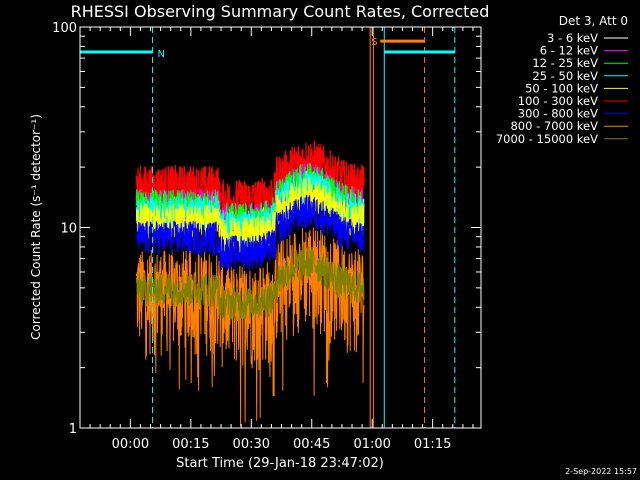 This screenshot has height=480, width=640. I want to click on legend-label-8: 7000 - 15000 keV, so click(547, 139).